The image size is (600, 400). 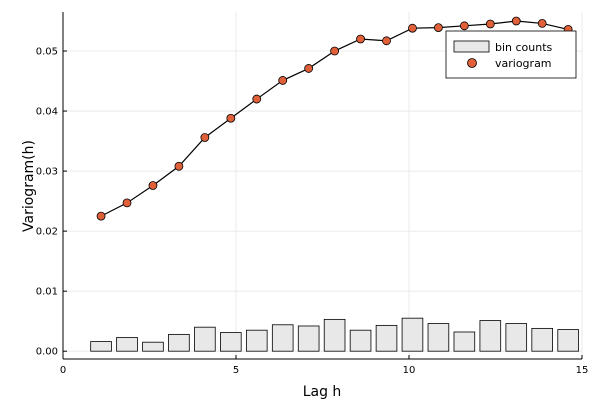 I want to click on legend-label-variogram: variogram, so click(x=523, y=63).